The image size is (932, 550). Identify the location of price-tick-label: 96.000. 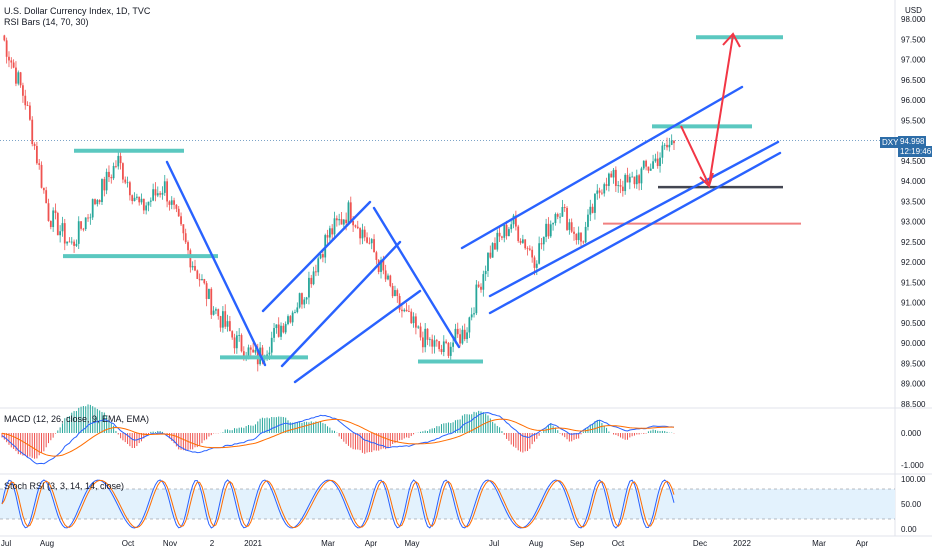
(913, 100).